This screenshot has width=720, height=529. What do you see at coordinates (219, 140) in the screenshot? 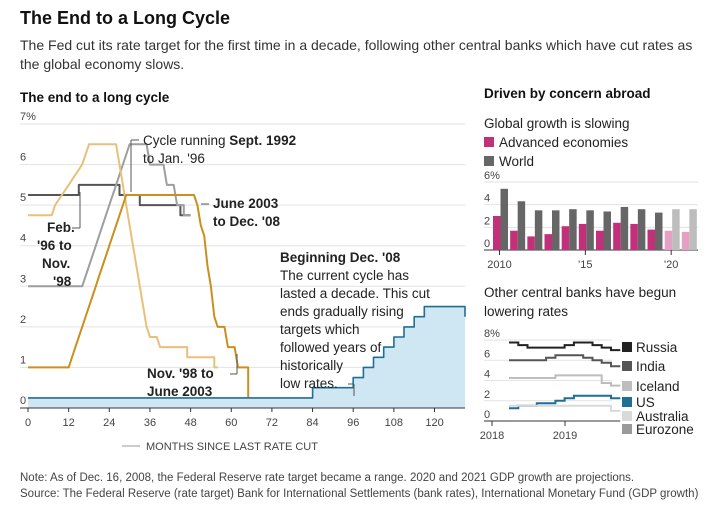
I see `svg-text: Cycle running Sept. 1992` at bounding box center [219, 140].